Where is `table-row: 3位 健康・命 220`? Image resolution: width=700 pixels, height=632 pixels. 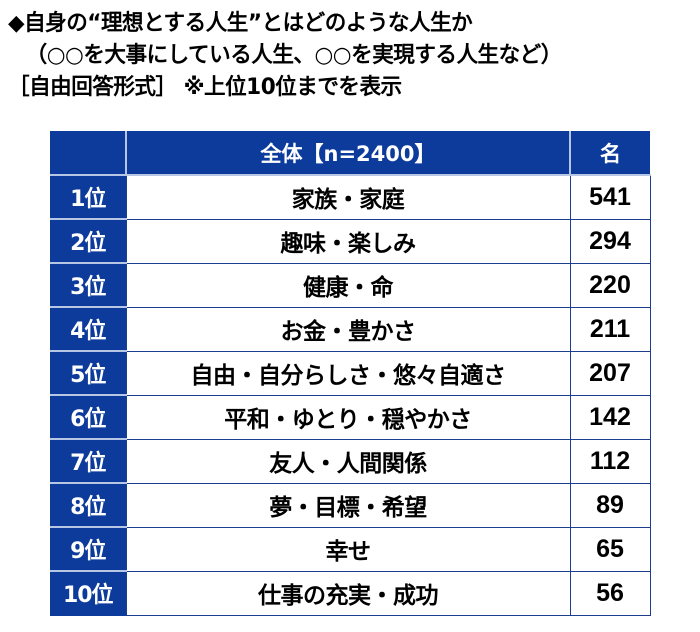 table-row: 3位 健康・命 220 is located at coordinates (350, 285).